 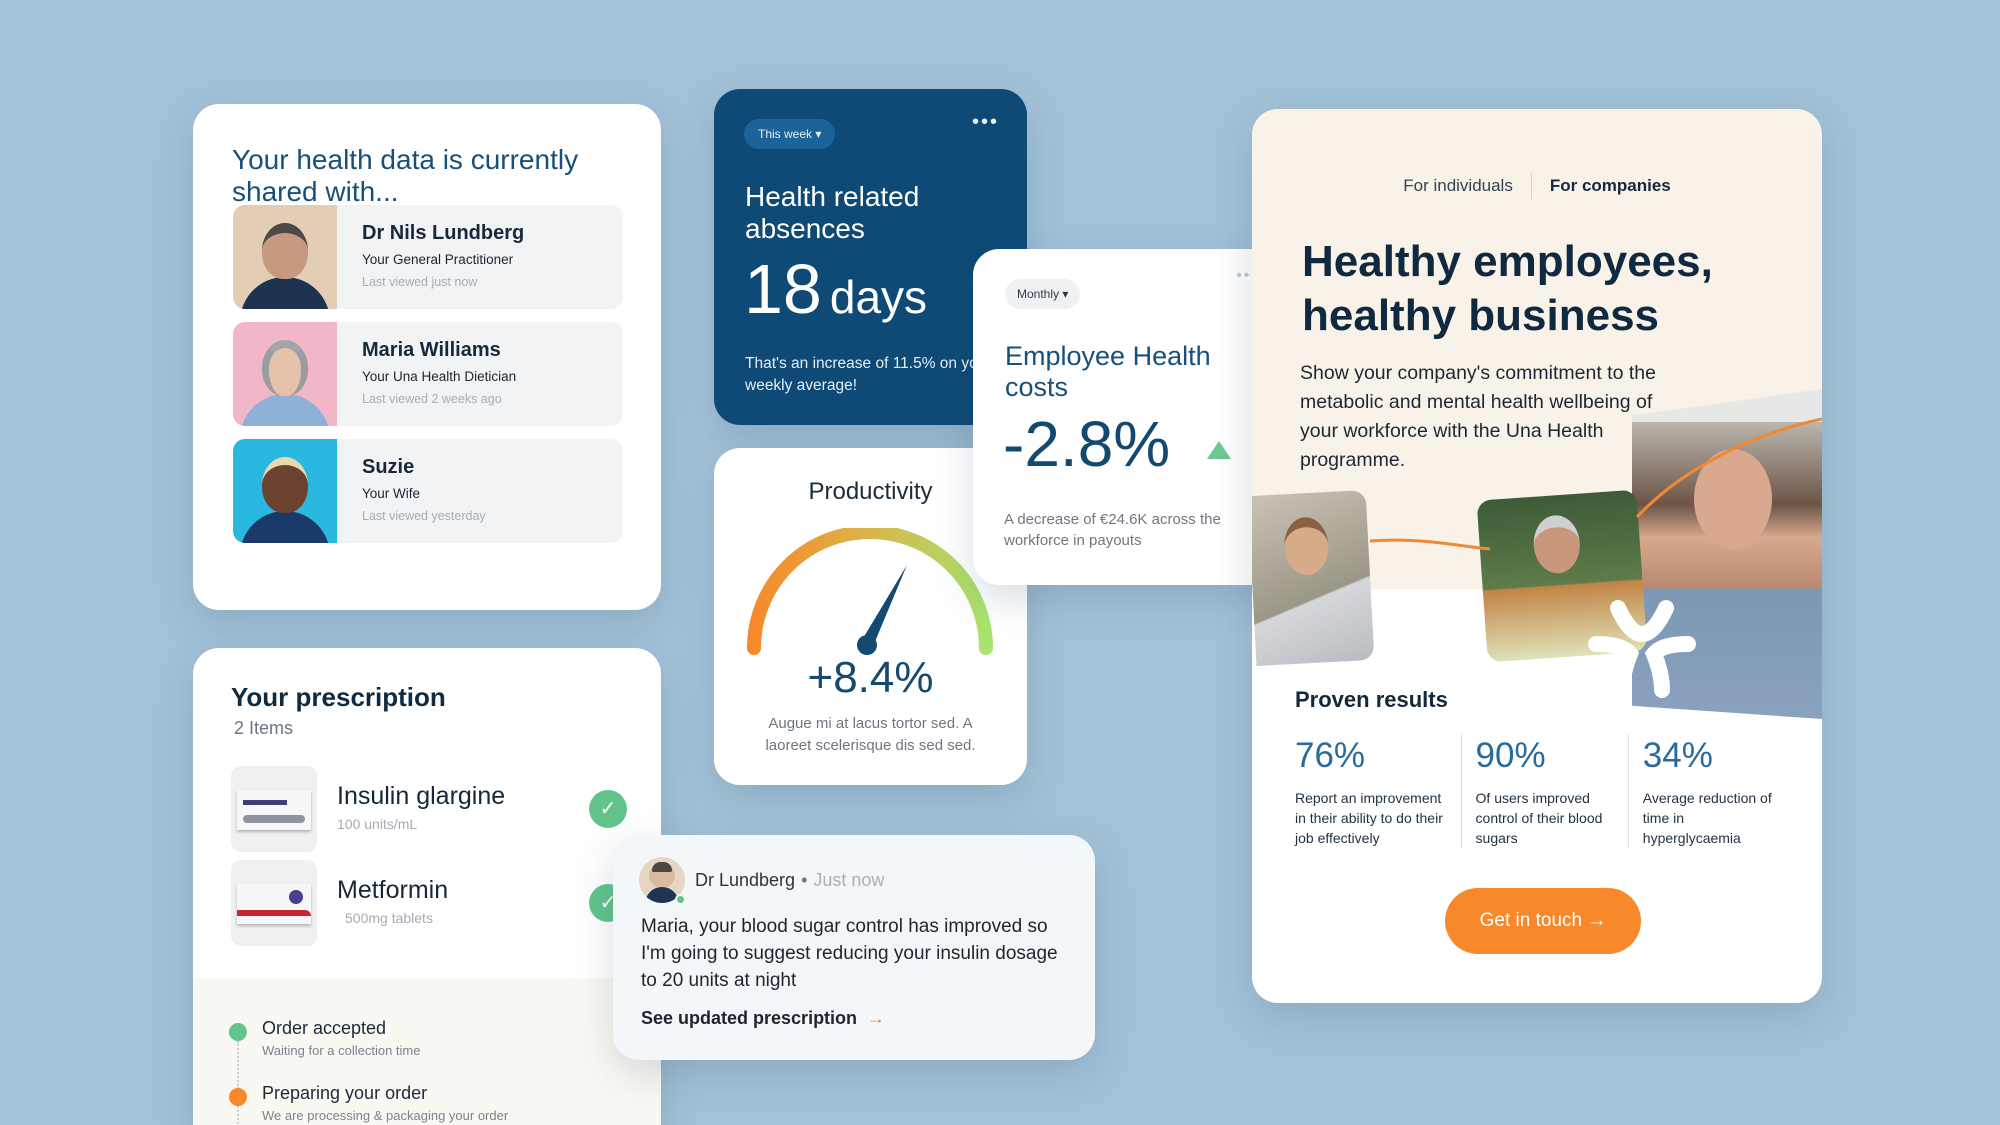 What do you see at coordinates (1642, 649) in the screenshot?
I see `una-logo-icon` at bounding box center [1642, 649].